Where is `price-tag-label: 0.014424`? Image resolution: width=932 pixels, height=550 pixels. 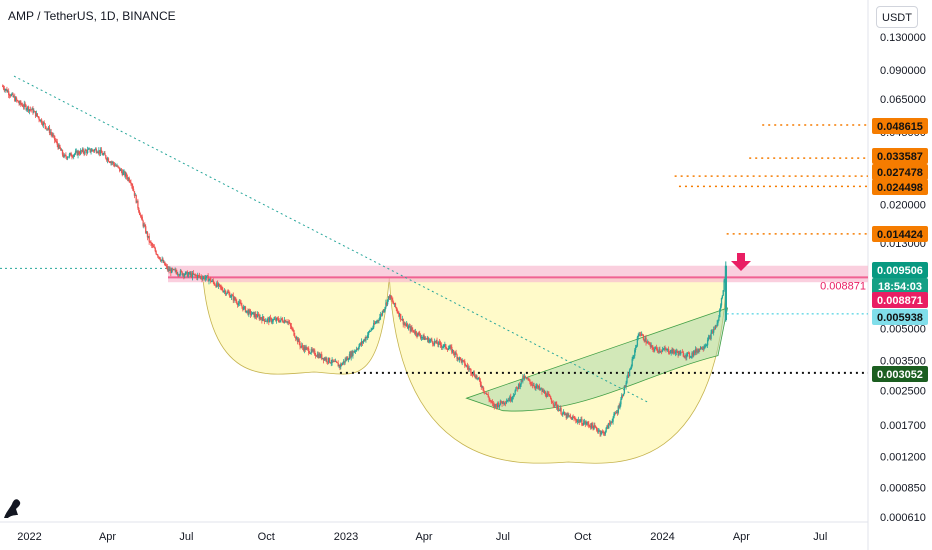
price-tag-label: 0.014424 is located at coordinates (900, 235).